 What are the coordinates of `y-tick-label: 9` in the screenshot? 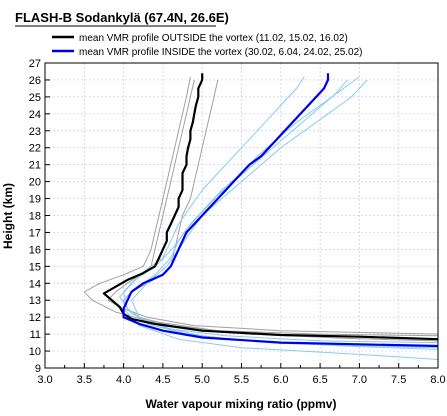 It's located at (38, 369).